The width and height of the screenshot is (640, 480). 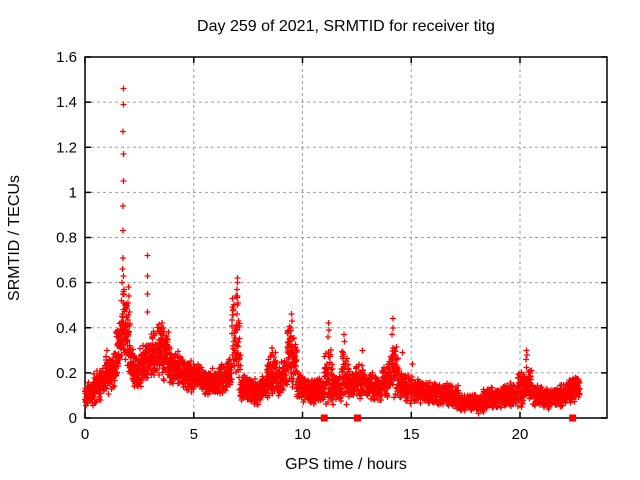 I want to click on x-tick-label: 10, so click(x=302, y=434).